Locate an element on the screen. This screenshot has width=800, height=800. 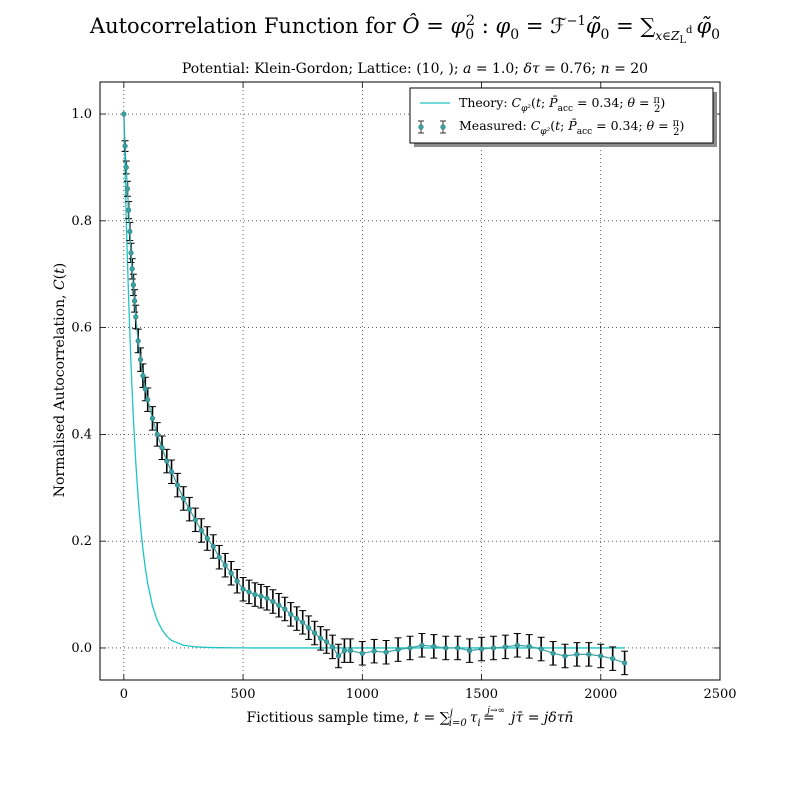
y-tick-label: 0.6 is located at coordinates (81, 328).